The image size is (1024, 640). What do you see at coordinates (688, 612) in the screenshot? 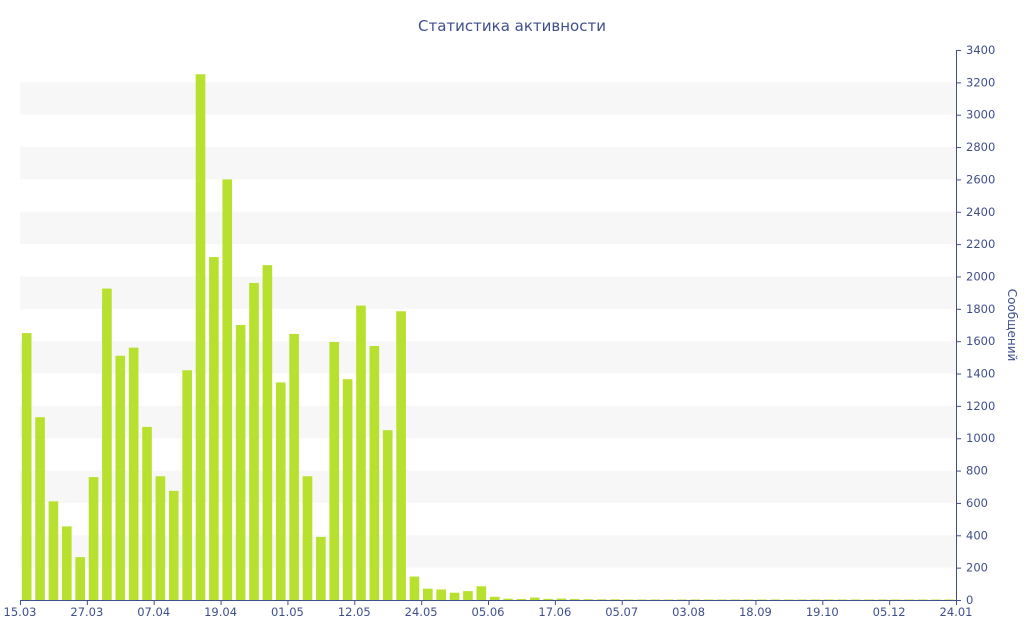
I see `x-tick-label: 03.08` at bounding box center [688, 612].